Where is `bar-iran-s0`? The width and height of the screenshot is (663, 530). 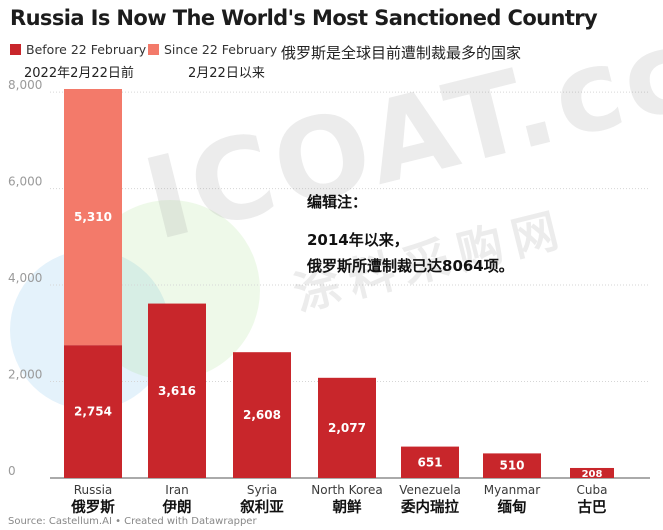 bar-iran-s0 is located at coordinates (177, 390).